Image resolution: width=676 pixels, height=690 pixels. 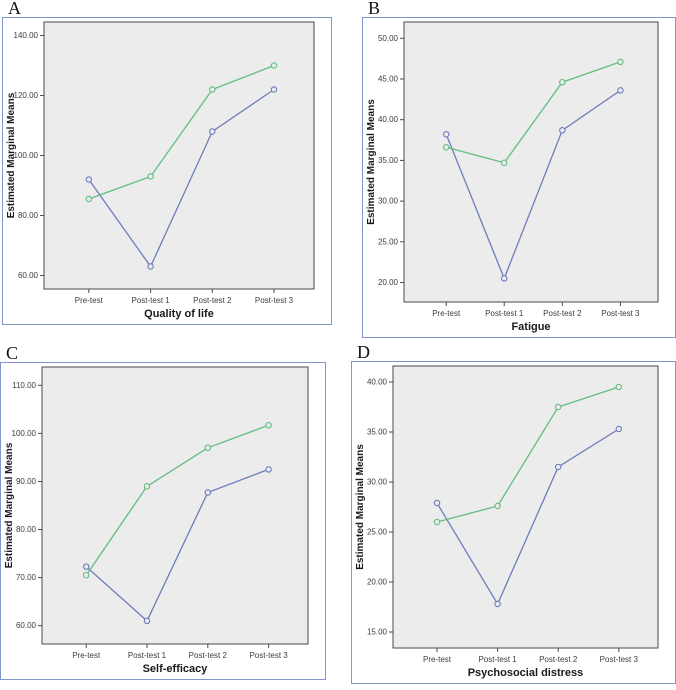 I want to click on y-tick-label: 140.00, so click(x=26, y=35).